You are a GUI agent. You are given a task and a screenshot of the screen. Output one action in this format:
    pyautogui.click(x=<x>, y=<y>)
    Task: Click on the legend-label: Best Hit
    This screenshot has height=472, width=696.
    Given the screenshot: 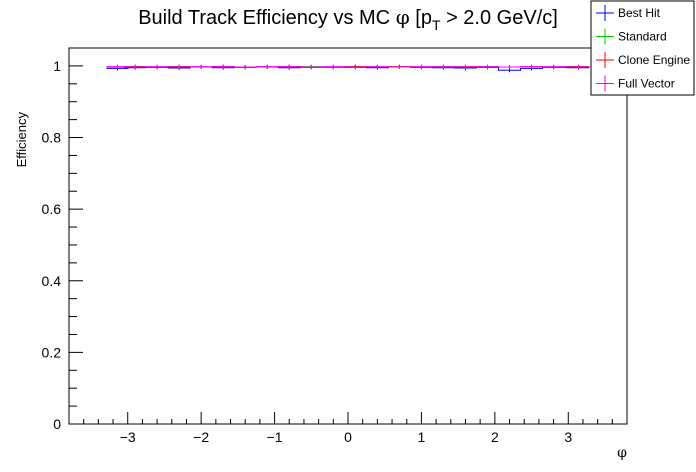 What is the action you would take?
    pyautogui.click(x=639, y=13)
    